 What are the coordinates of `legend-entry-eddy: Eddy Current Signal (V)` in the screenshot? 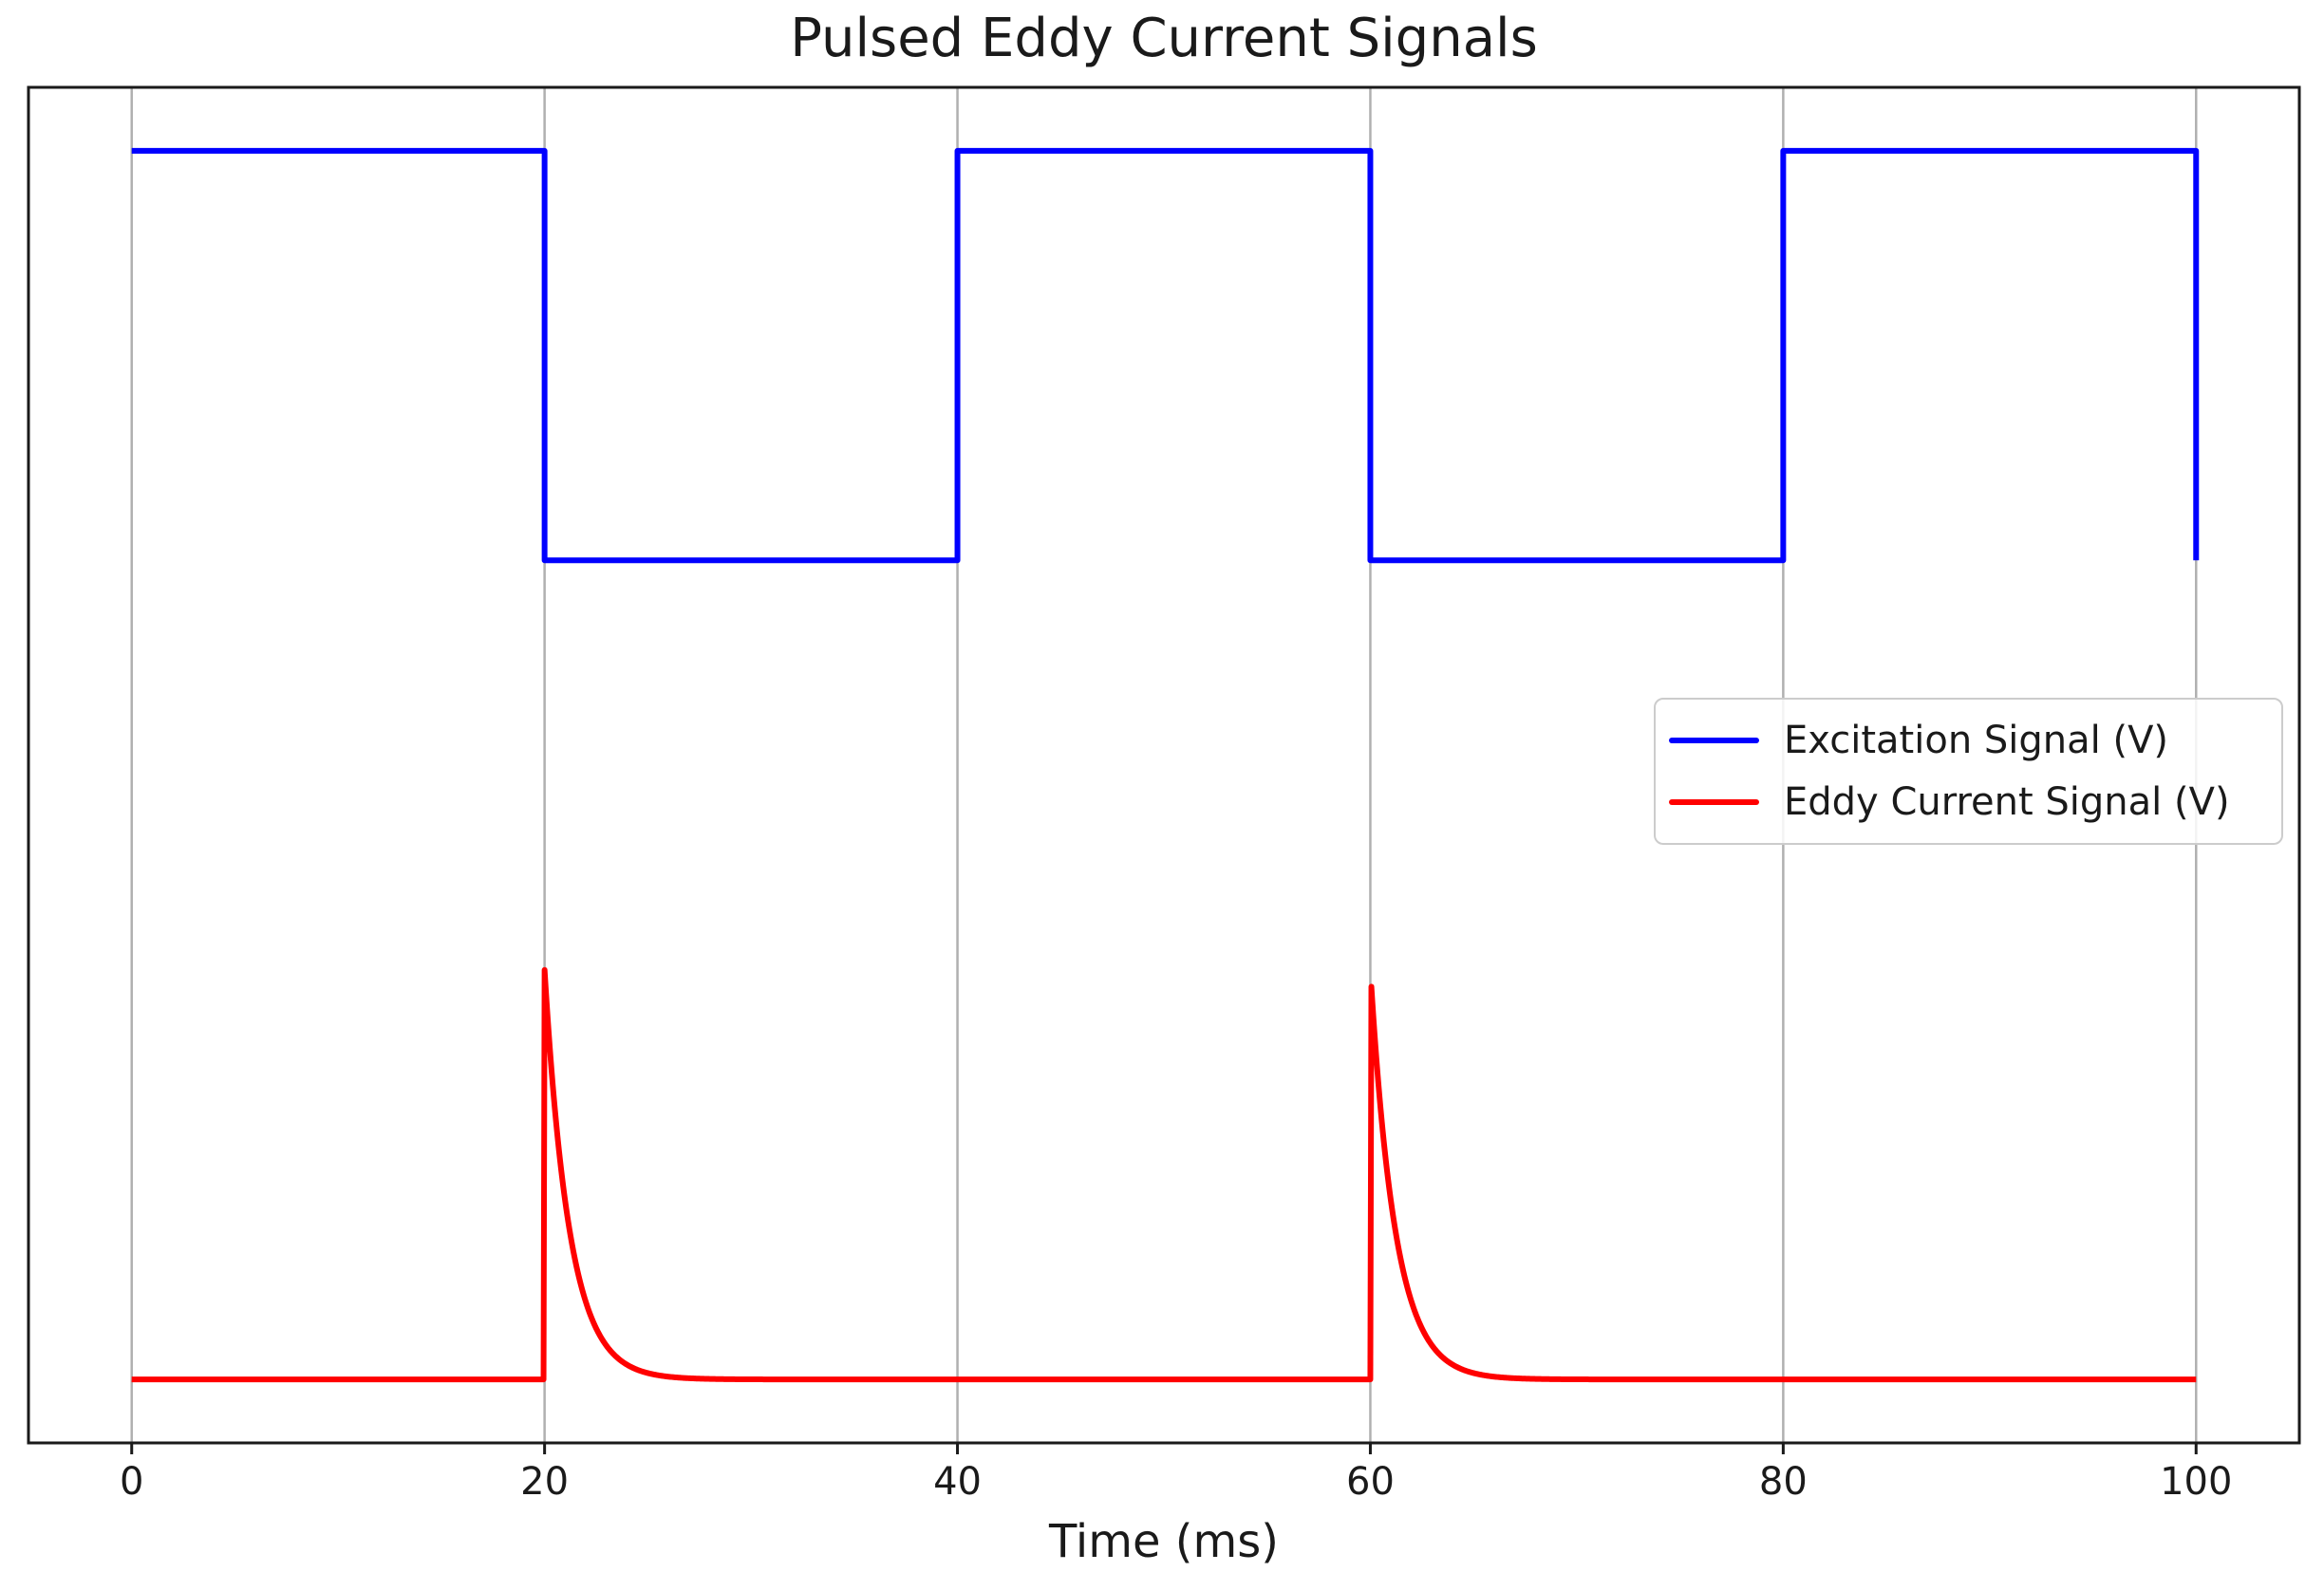 It's located at (1975, 802).